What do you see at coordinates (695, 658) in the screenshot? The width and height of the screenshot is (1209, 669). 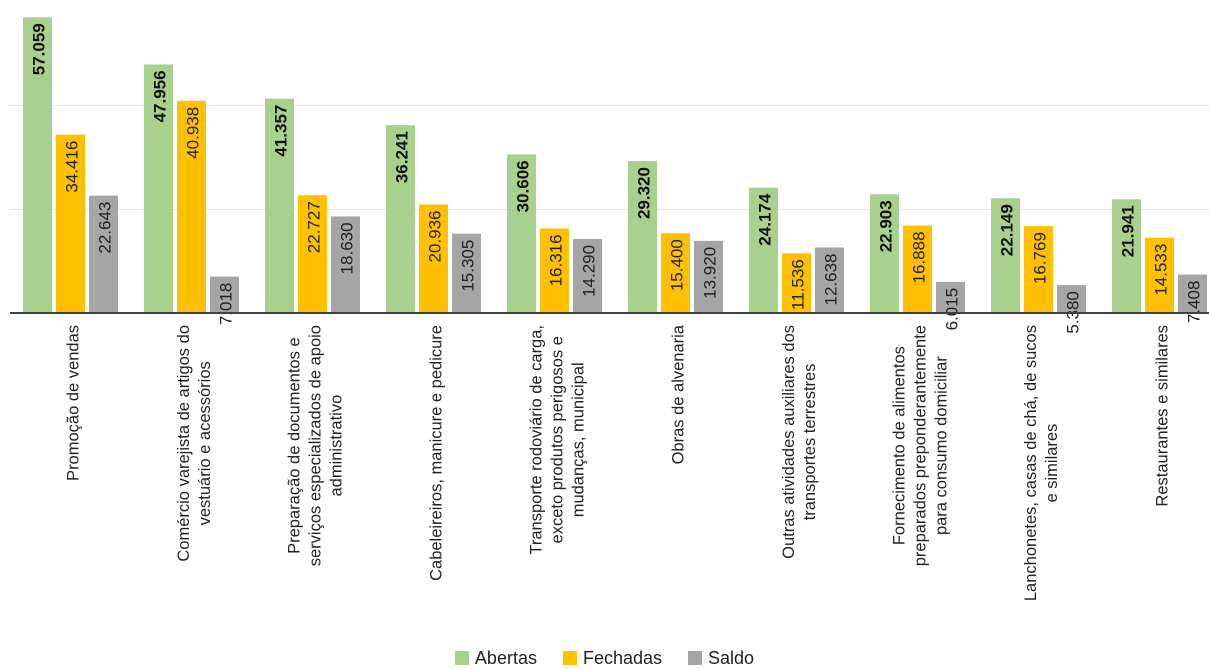 I see `legend-swatch-saldo` at bounding box center [695, 658].